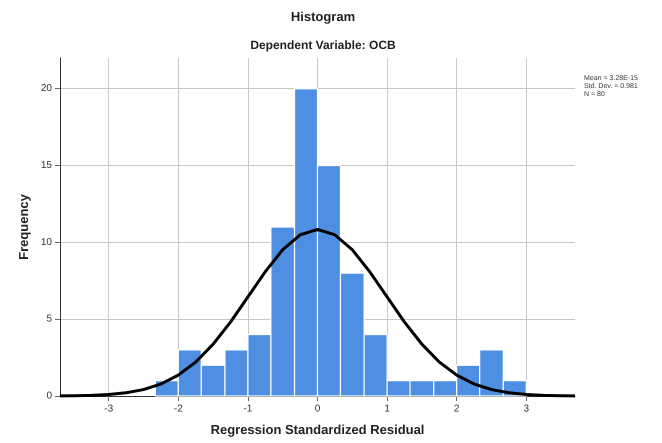  What do you see at coordinates (23, 226) in the screenshot?
I see `y-axis-title: Frequency` at bounding box center [23, 226].